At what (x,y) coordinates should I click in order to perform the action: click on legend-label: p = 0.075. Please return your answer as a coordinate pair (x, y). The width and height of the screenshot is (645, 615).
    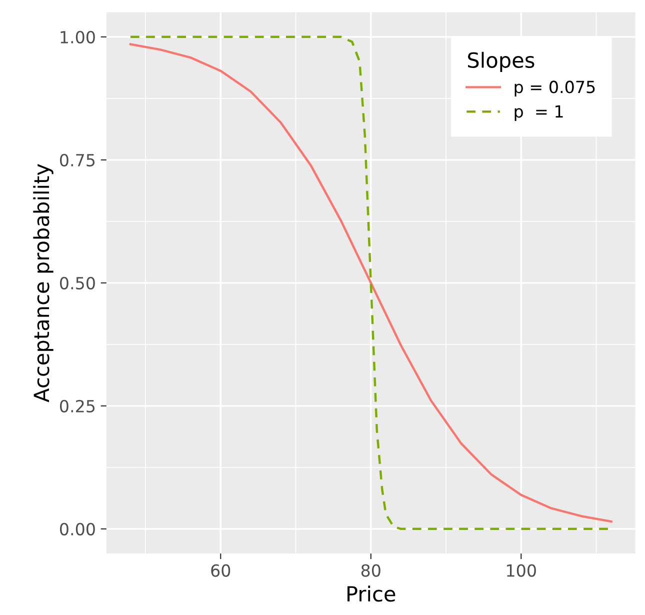
    Looking at the image, I should click on (554, 88).